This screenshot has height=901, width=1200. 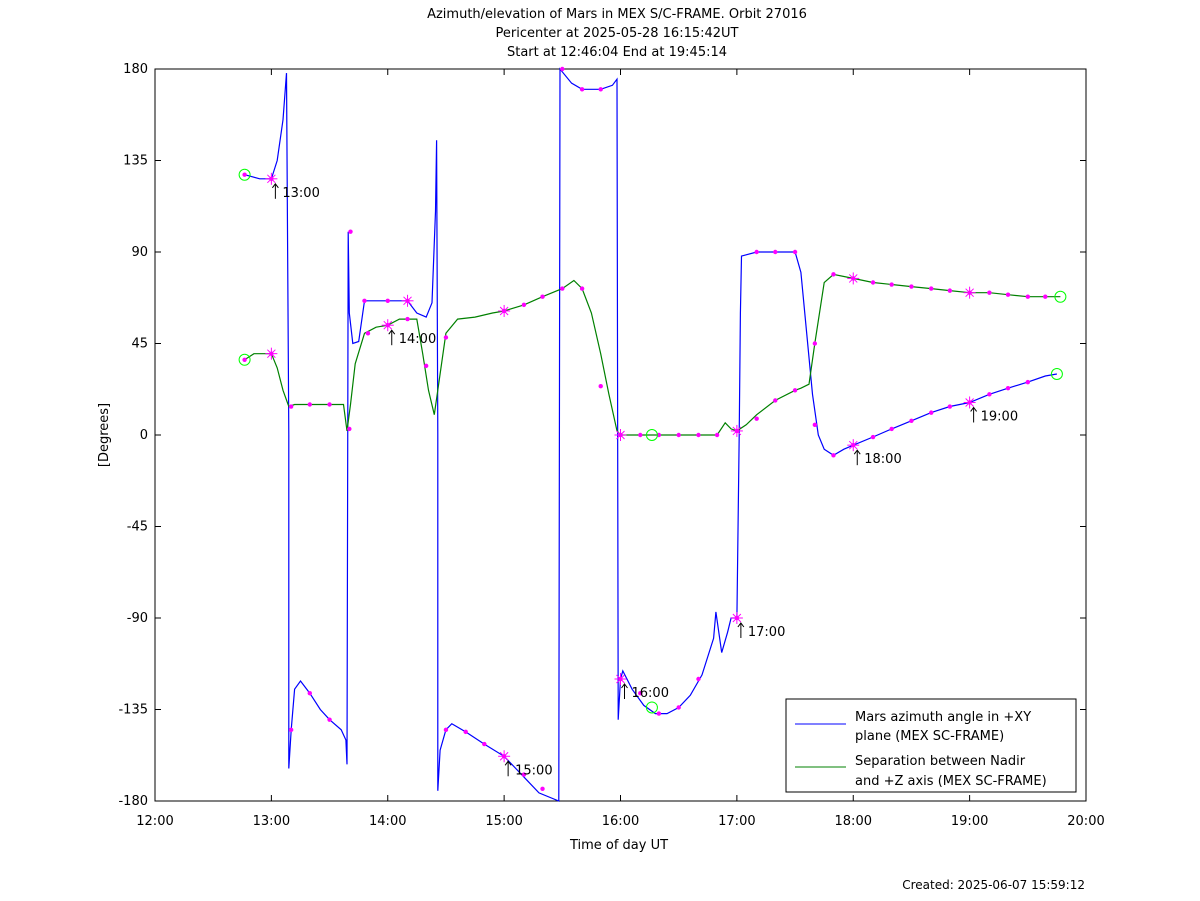 I want to click on annotation-label: 18:00, so click(x=882, y=459).